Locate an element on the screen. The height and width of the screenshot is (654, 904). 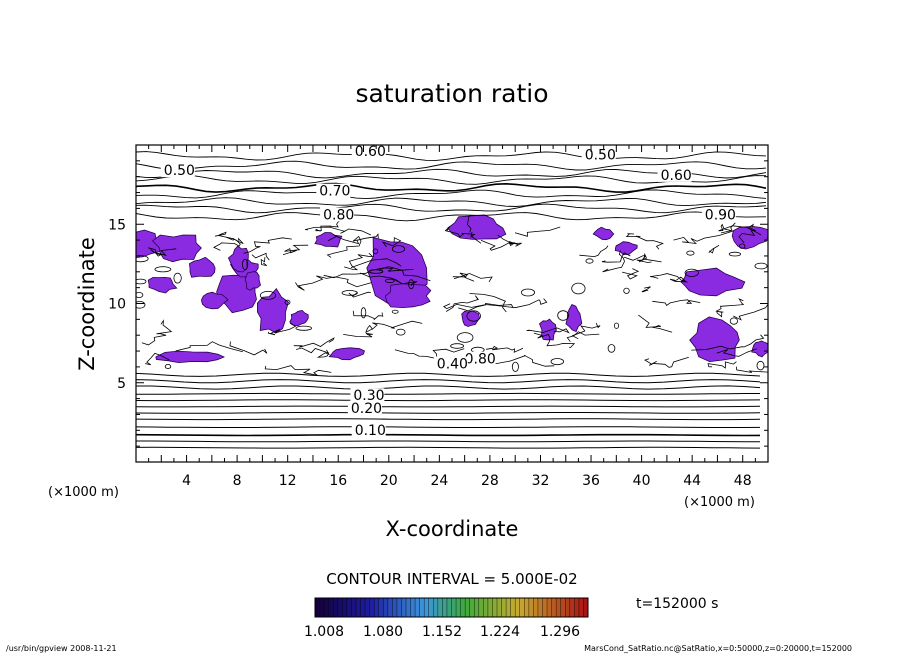
time-text: t=152000 s is located at coordinates (677, 604).